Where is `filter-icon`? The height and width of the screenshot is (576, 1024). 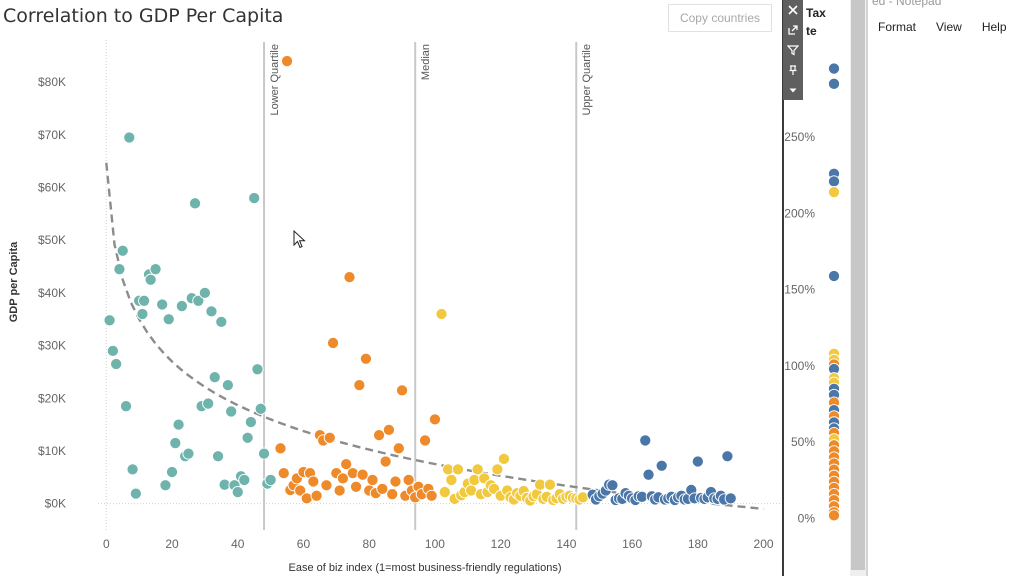 filter-icon is located at coordinates (793, 50).